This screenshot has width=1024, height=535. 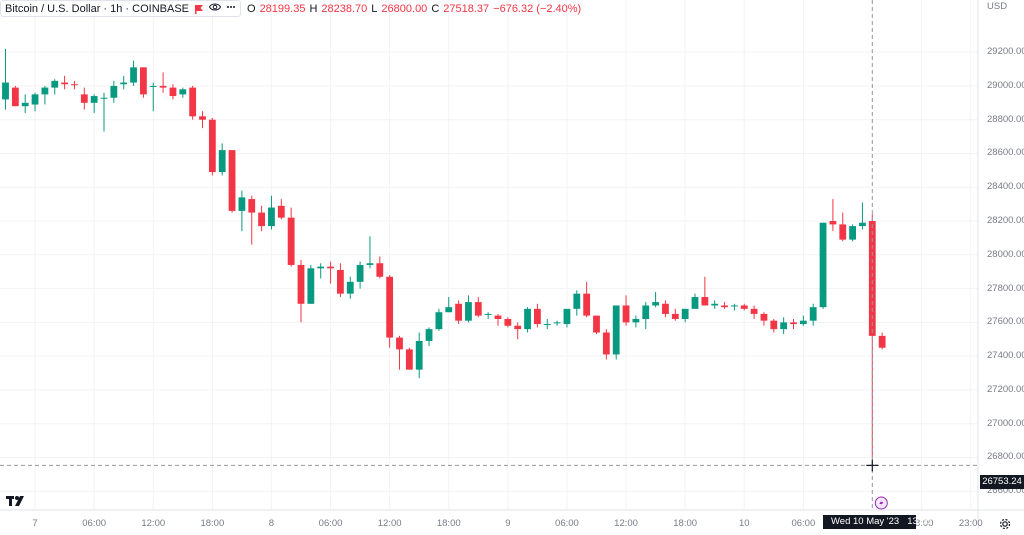 What do you see at coordinates (231, 8) in the screenshot?
I see `more-icon` at bounding box center [231, 8].